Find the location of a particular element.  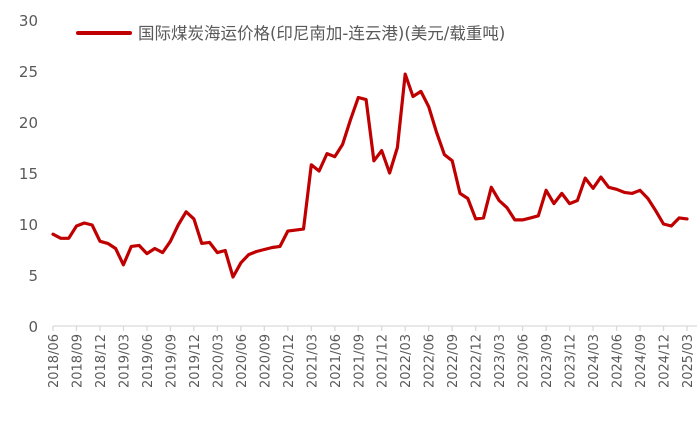

x-tick-label: 2019/09 is located at coordinates (171, 361).